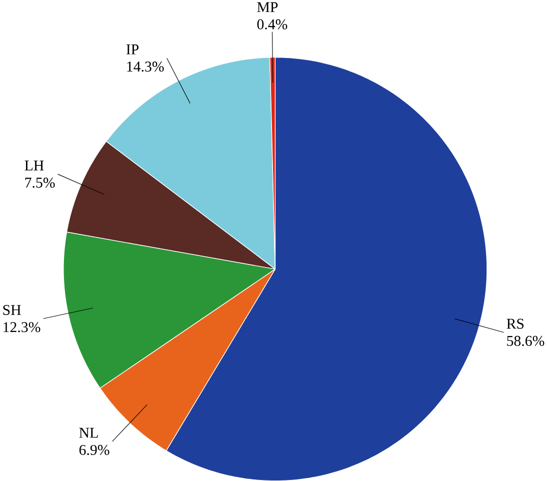 The width and height of the screenshot is (547, 481). I want to click on data-label: 6.9%, so click(94, 449).